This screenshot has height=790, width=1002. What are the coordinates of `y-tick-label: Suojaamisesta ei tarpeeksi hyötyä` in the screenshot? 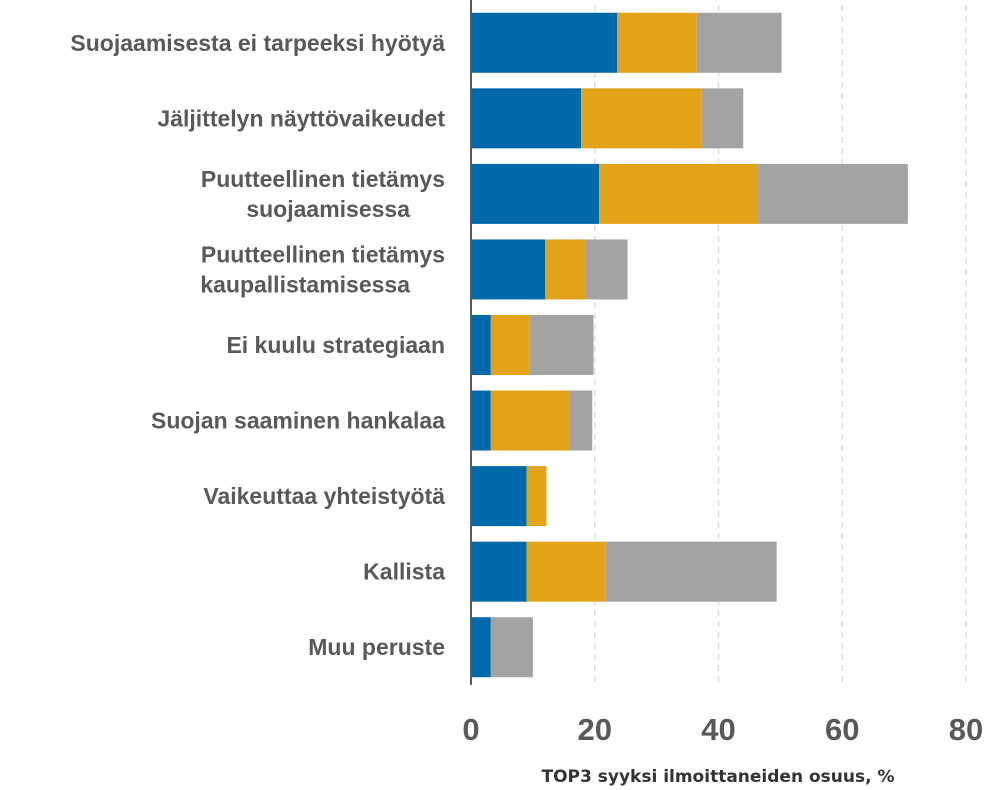 It's located at (257, 43).